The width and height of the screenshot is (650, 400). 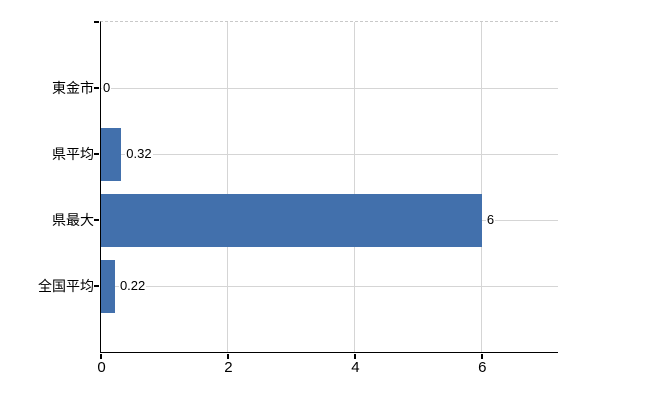 What do you see at coordinates (101, 367) in the screenshot?
I see `x-axis-tick-label: 0` at bounding box center [101, 367].